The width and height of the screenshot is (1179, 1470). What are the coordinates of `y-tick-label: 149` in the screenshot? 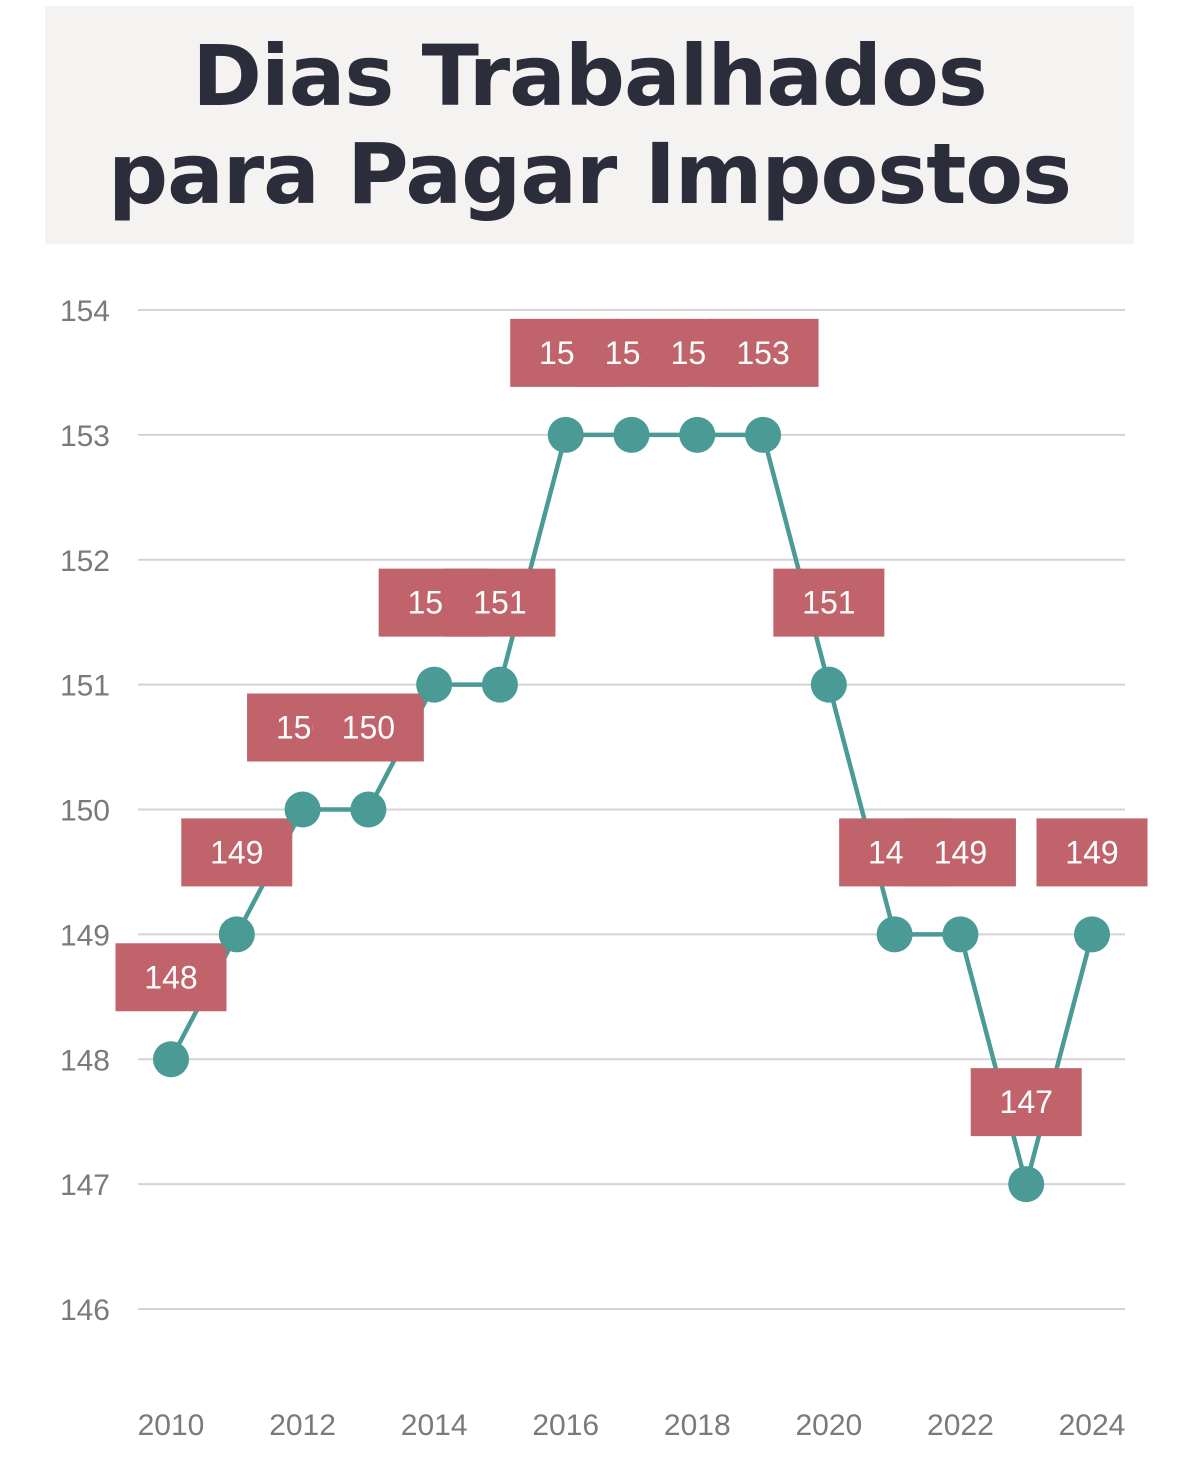 It's located at (85, 935).